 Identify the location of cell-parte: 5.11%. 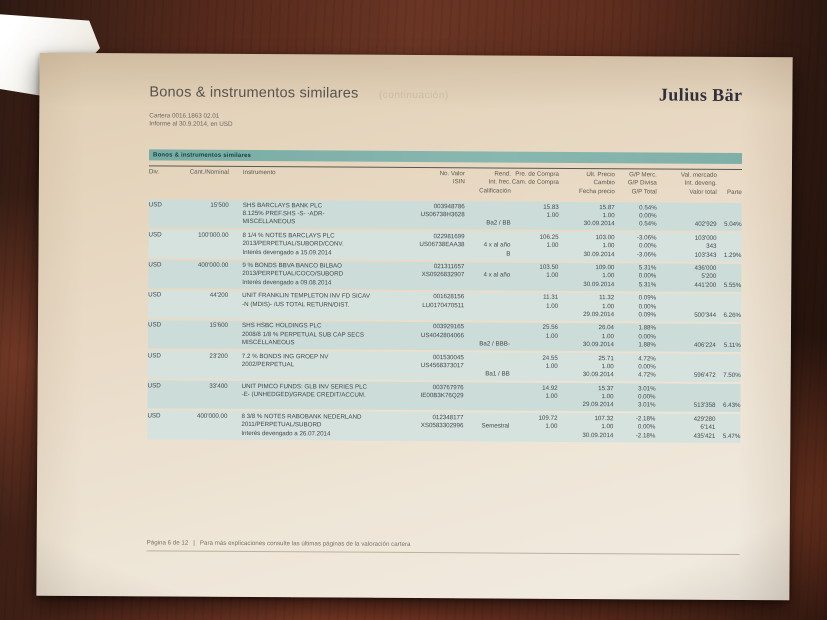
(732, 346).